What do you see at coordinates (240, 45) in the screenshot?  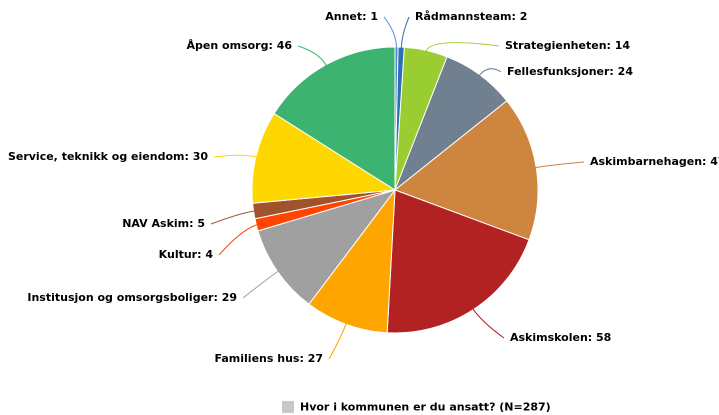 I see `data-label: Åpen omsorg: 46` at bounding box center [240, 45].